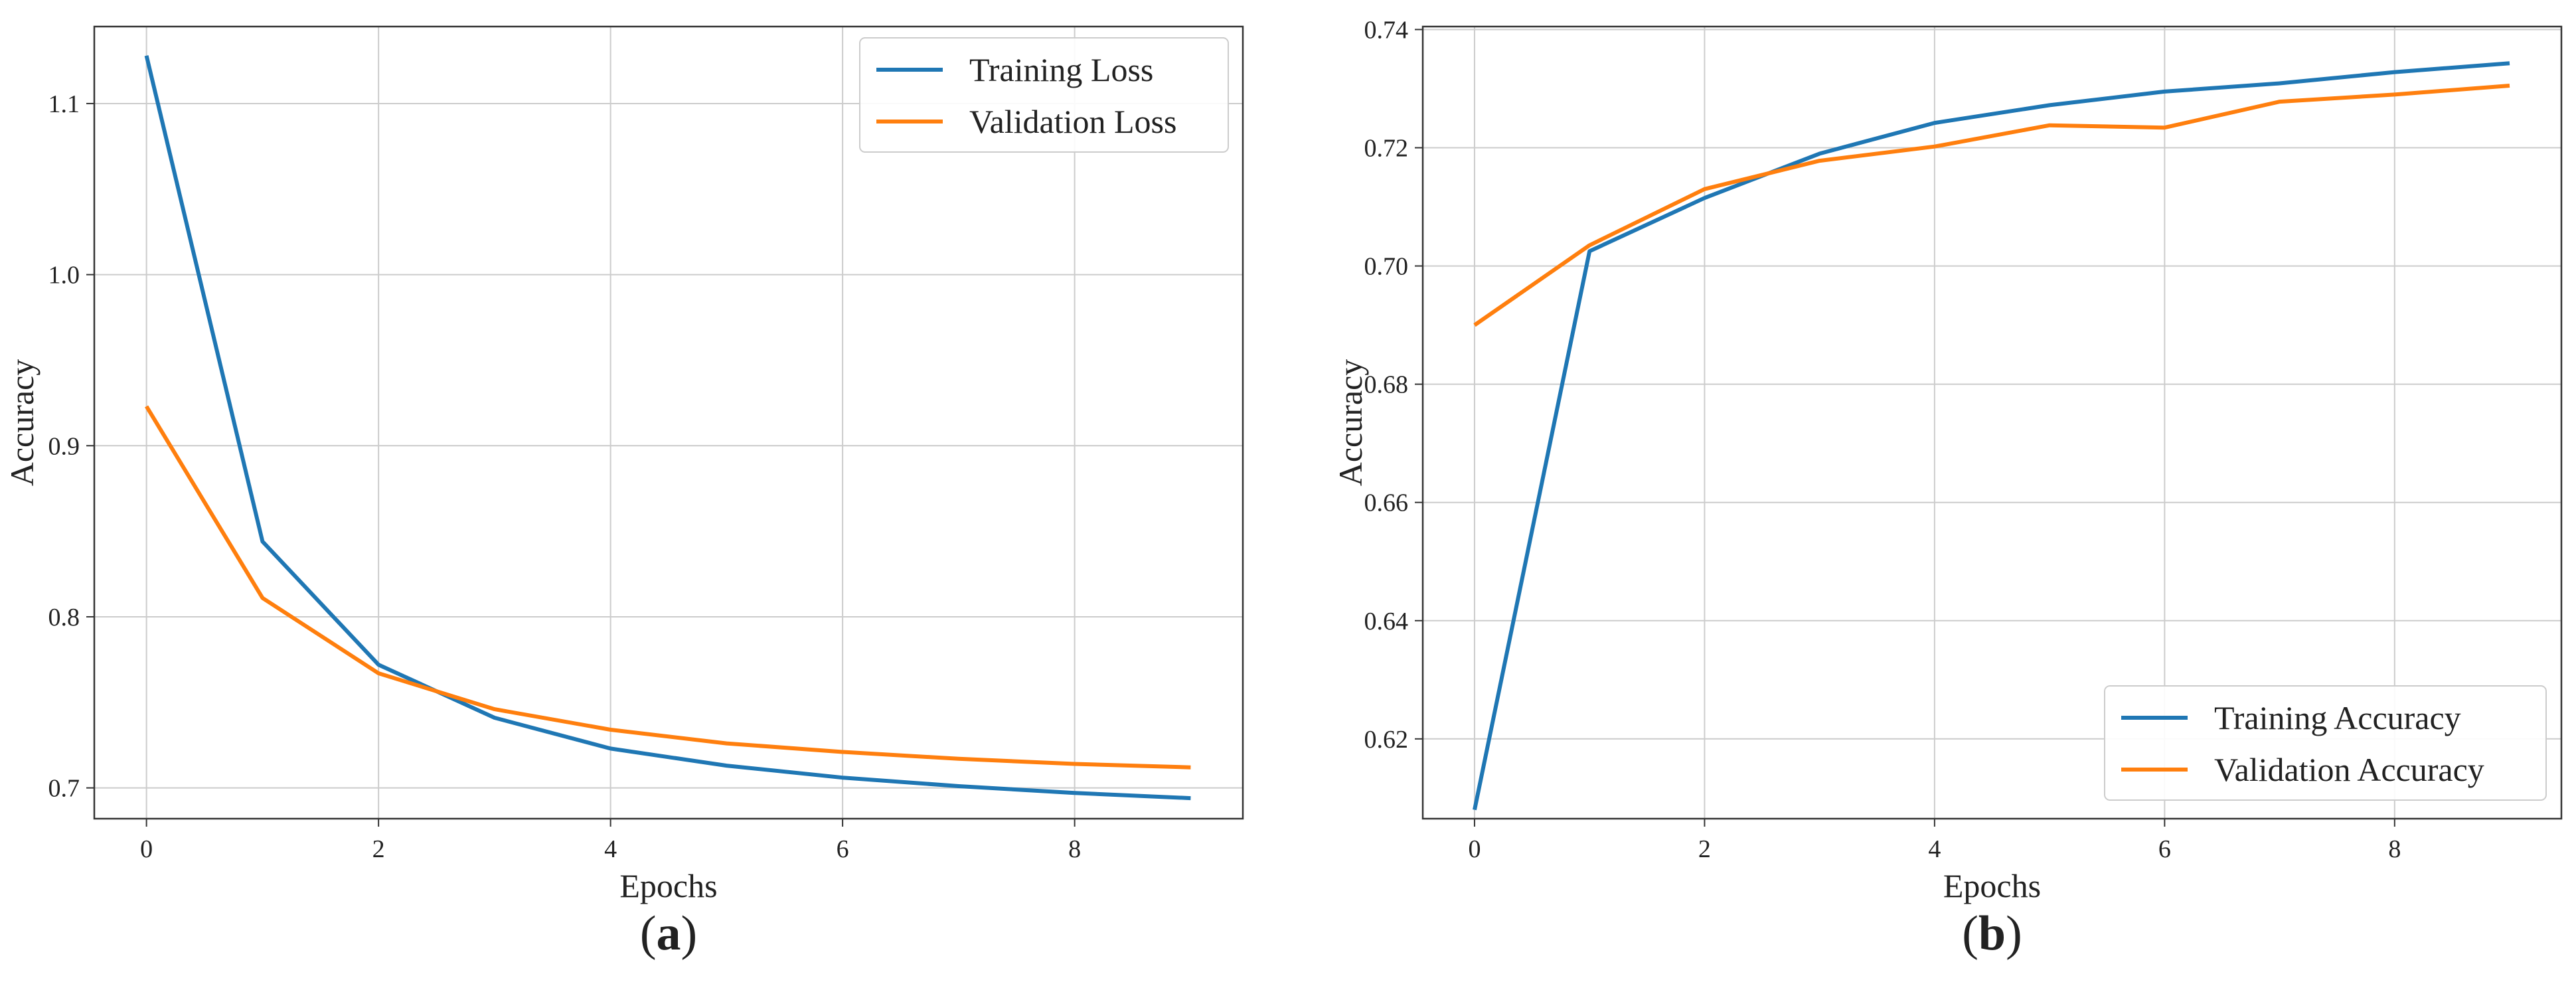 The height and width of the screenshot is (988, 2576). I want to click on panel-label-letter: a, so click(669, 933).